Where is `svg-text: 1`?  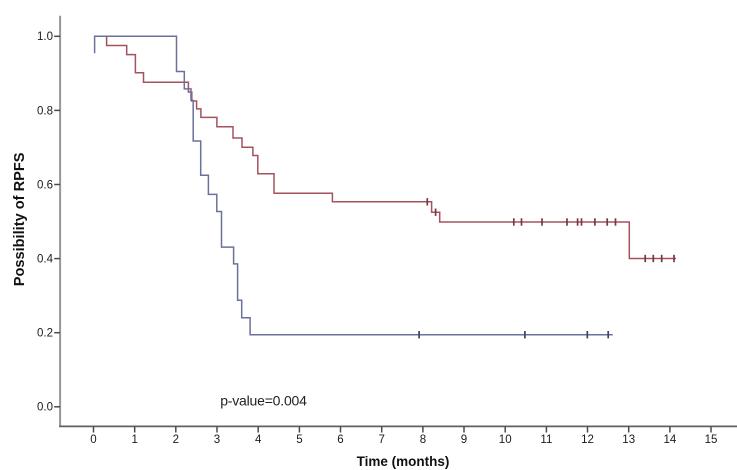 svg-text: 1 is located at coordinates (134, 440).